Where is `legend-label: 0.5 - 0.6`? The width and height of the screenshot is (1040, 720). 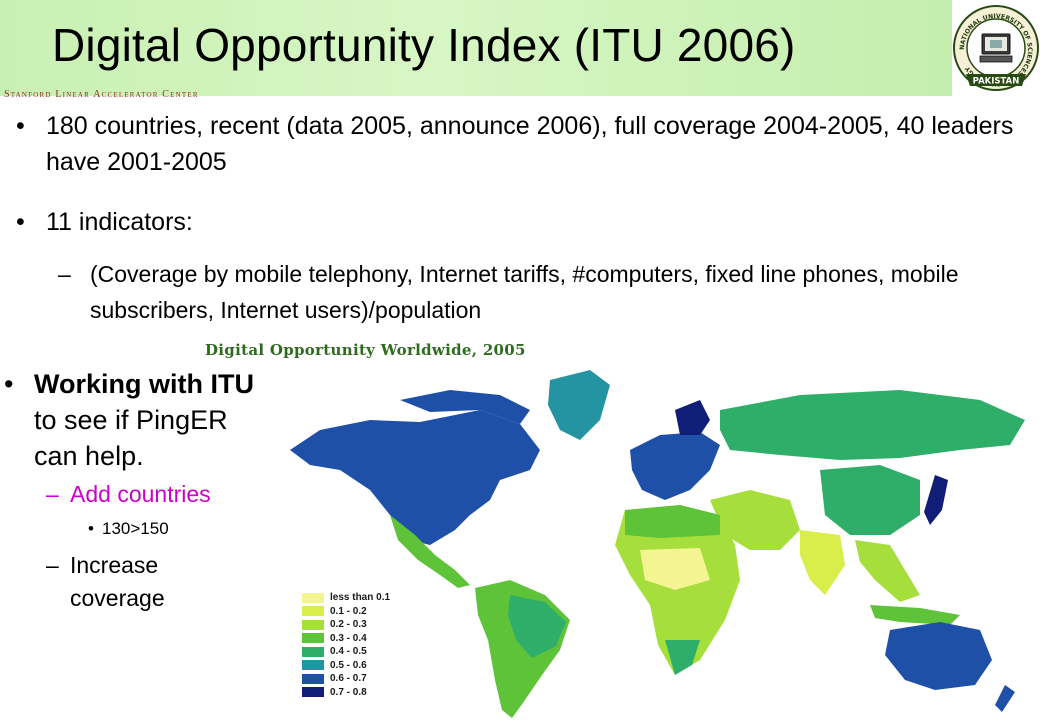 legend-label: 0.5 - 0.6 is located at coordinates (348, 665).